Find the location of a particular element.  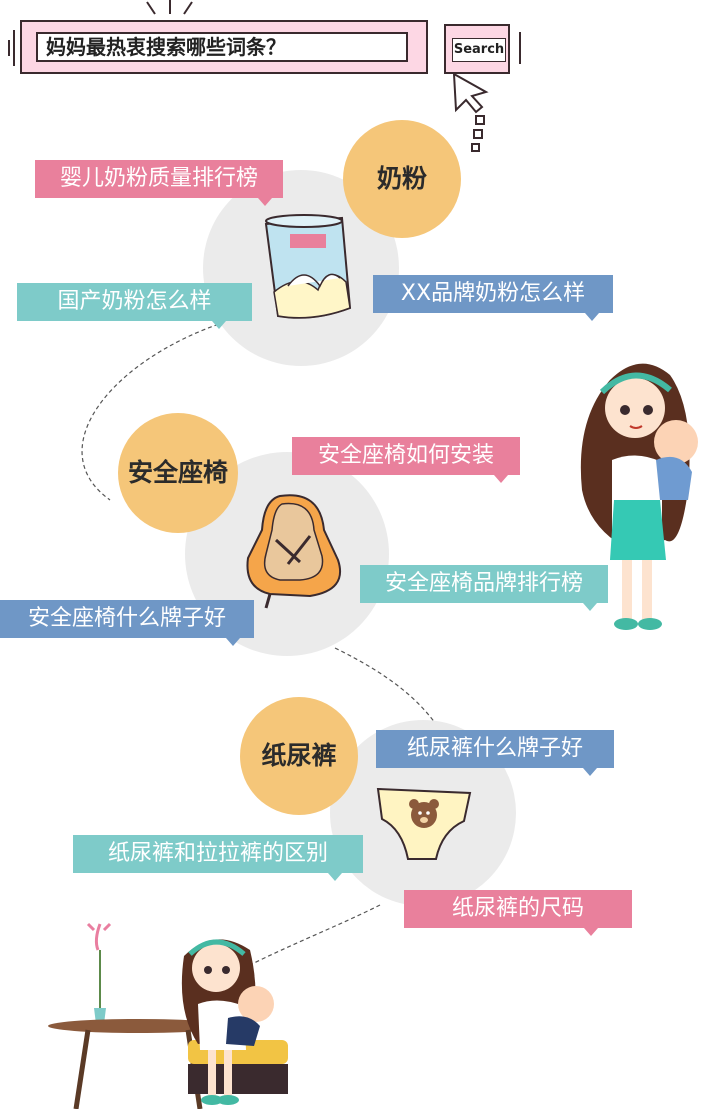

tag-carseat-3: 安全座椅什么牌子好 is located at coordinates (127, 623).